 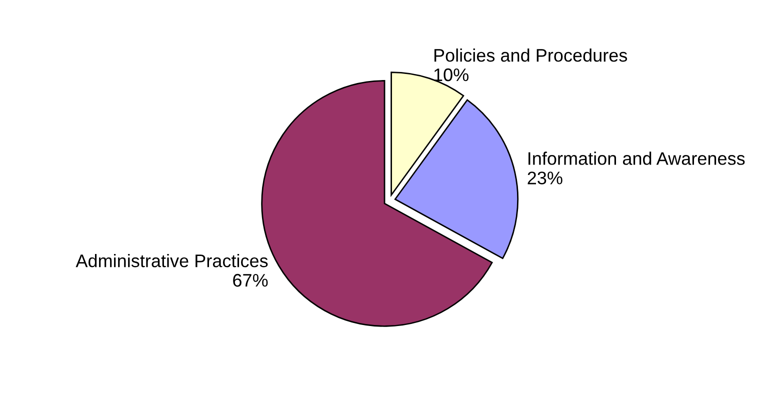 What do you see at coordinates (531, 55) in the screenshot?
I see `slice-label: Policies and Procedures` at bounding box center [531, 55].